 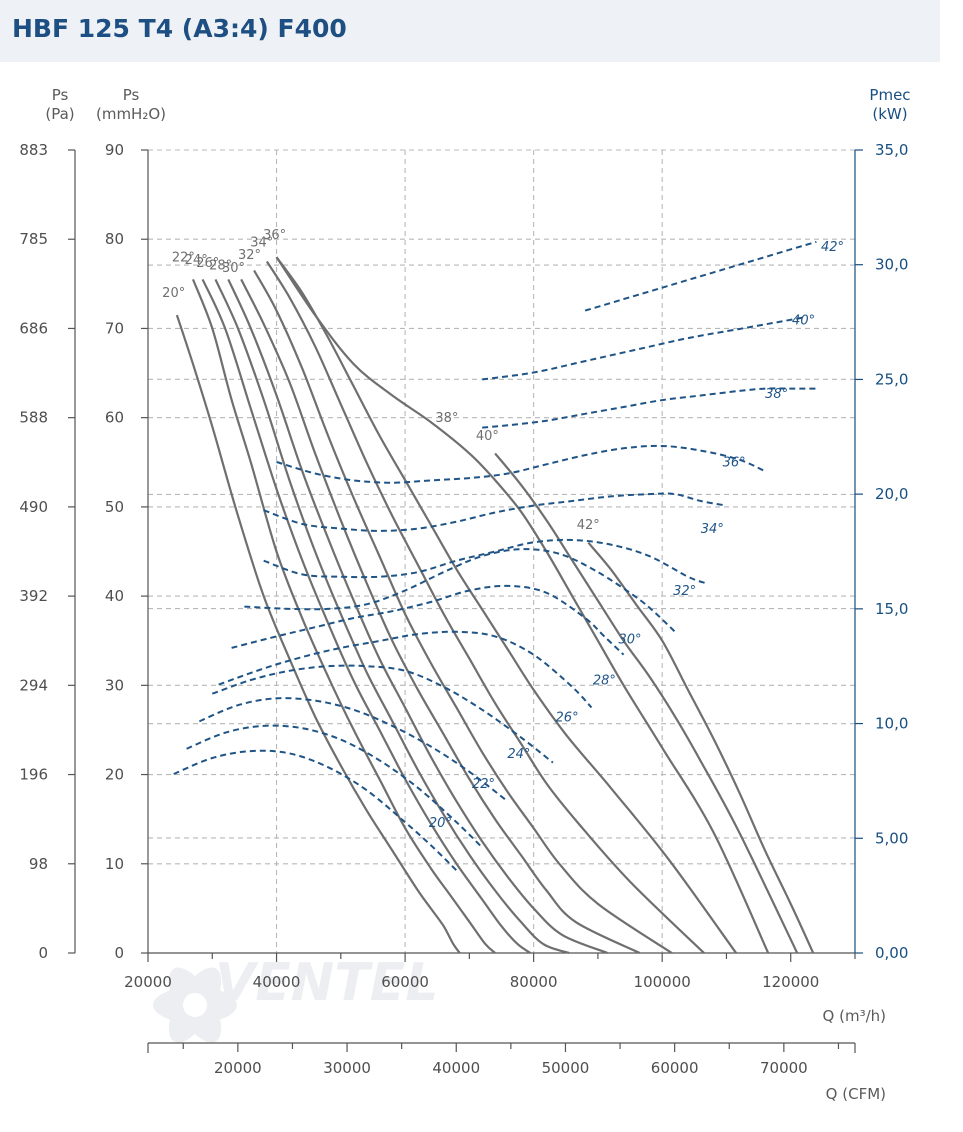 I want to click on power-curve-label: 38°, so click(x=776, y=394).